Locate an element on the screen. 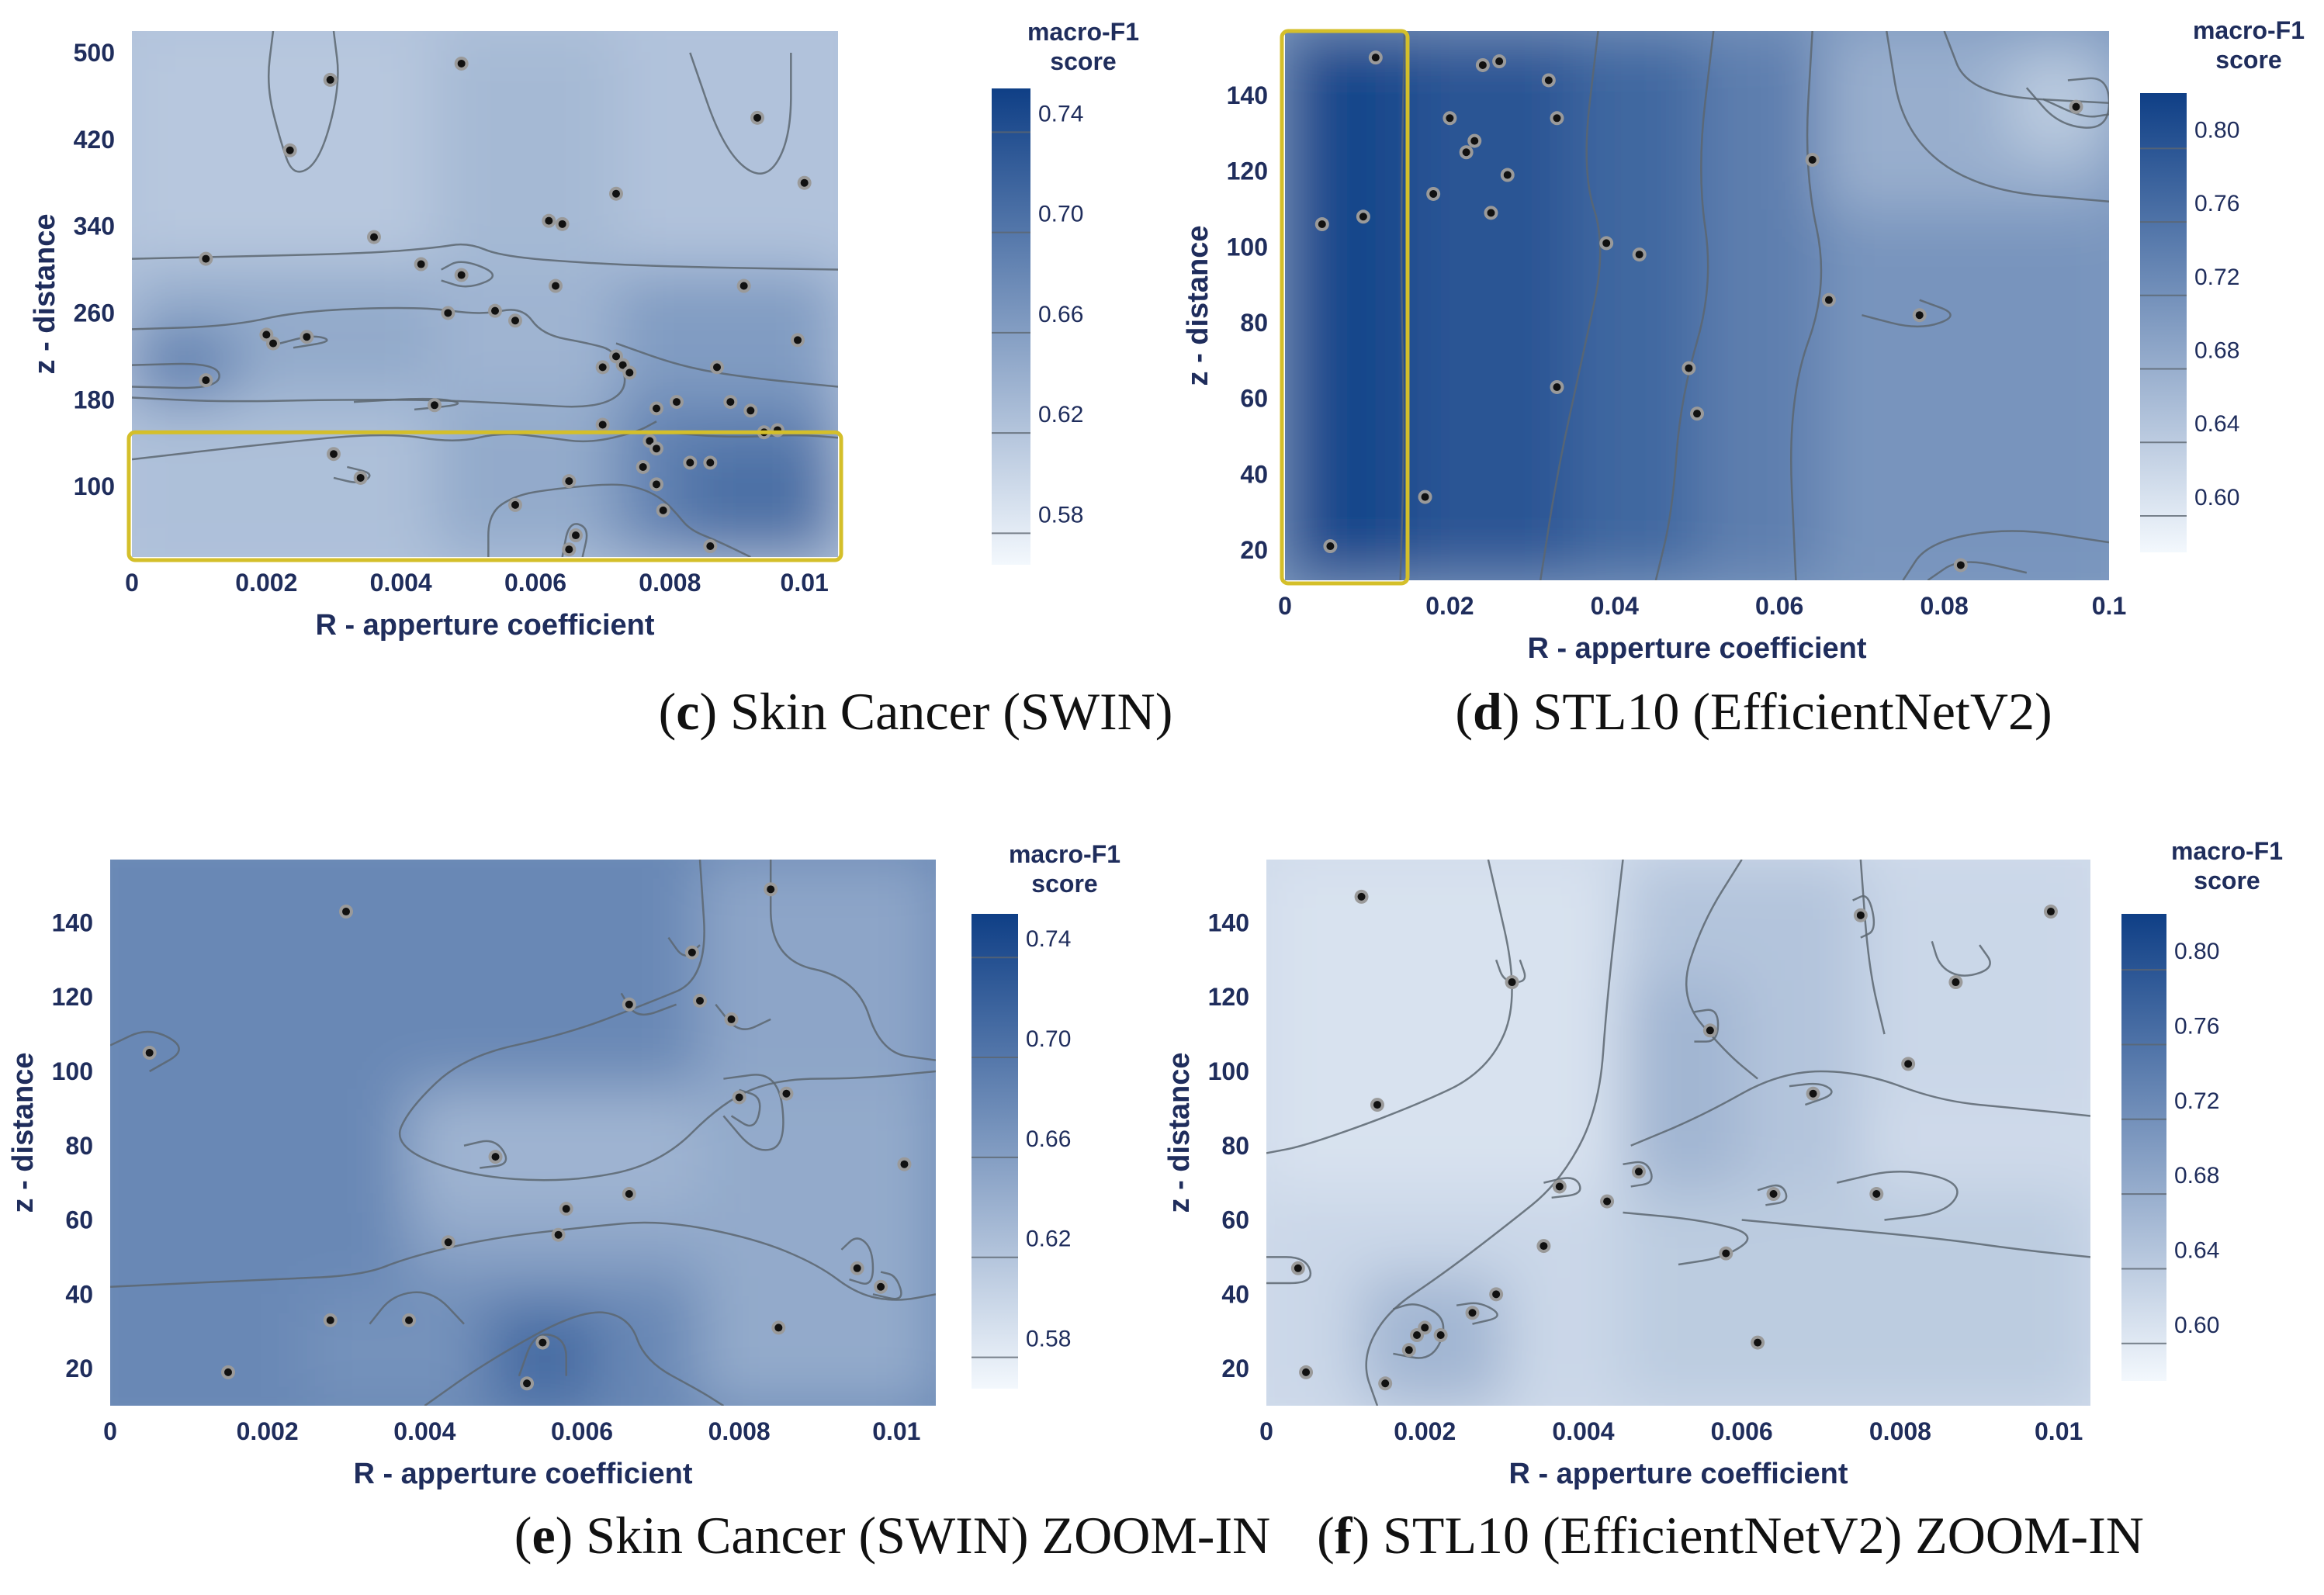  x-axis-label: R - apperture coefficient is located at coordinates (484, 625).